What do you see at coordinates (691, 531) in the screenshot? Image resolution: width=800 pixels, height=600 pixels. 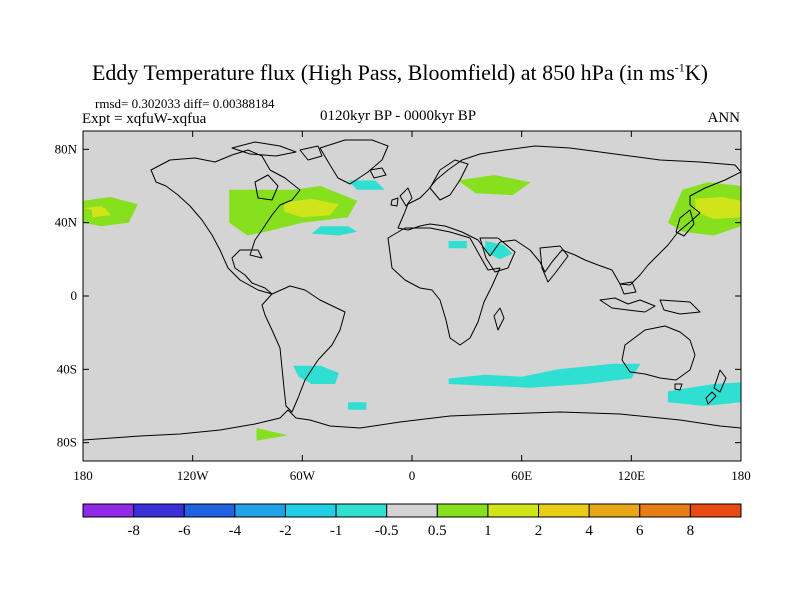 I see `colorbar-label: 8` at bounding box center [691, 531].